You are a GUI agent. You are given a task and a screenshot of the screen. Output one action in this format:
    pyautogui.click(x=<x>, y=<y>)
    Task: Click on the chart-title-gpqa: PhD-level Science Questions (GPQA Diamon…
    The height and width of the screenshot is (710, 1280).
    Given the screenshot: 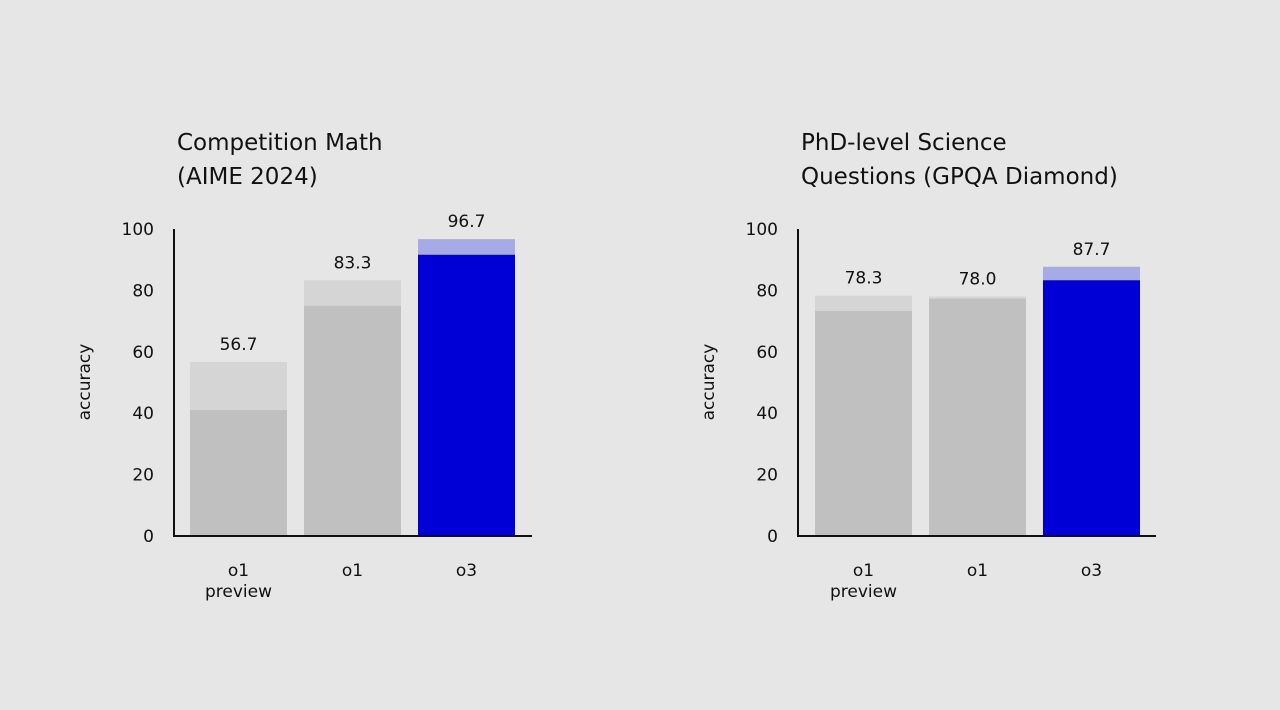 What is the action you would take?
    pyautogui.click(x=959, y=160)
    